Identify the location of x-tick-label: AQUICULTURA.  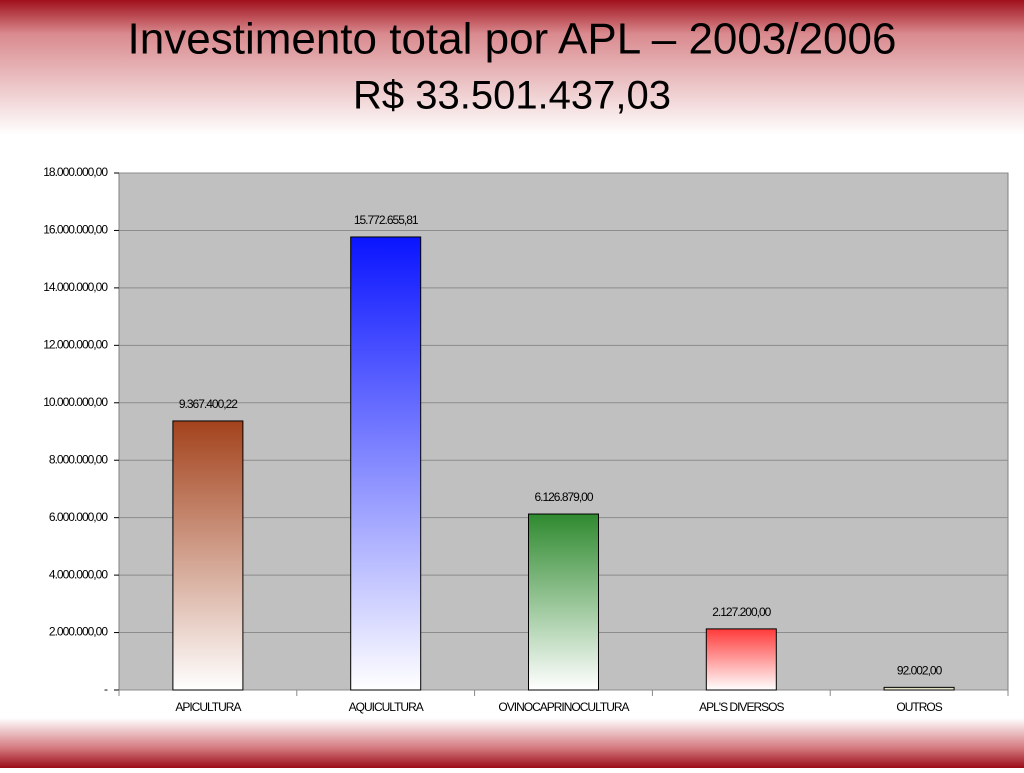
(386, 707).